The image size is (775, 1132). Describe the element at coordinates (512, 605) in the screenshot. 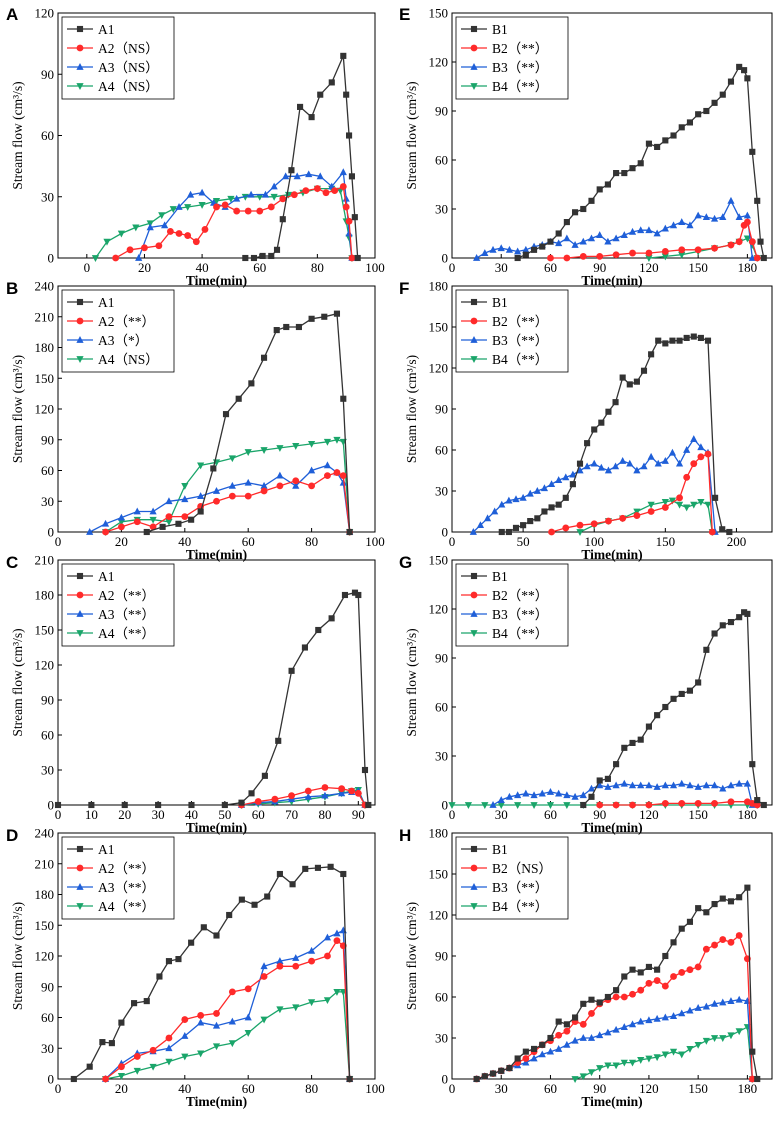

I see `legend: B1 B2（**） B3（**） B4（**）` at that location.